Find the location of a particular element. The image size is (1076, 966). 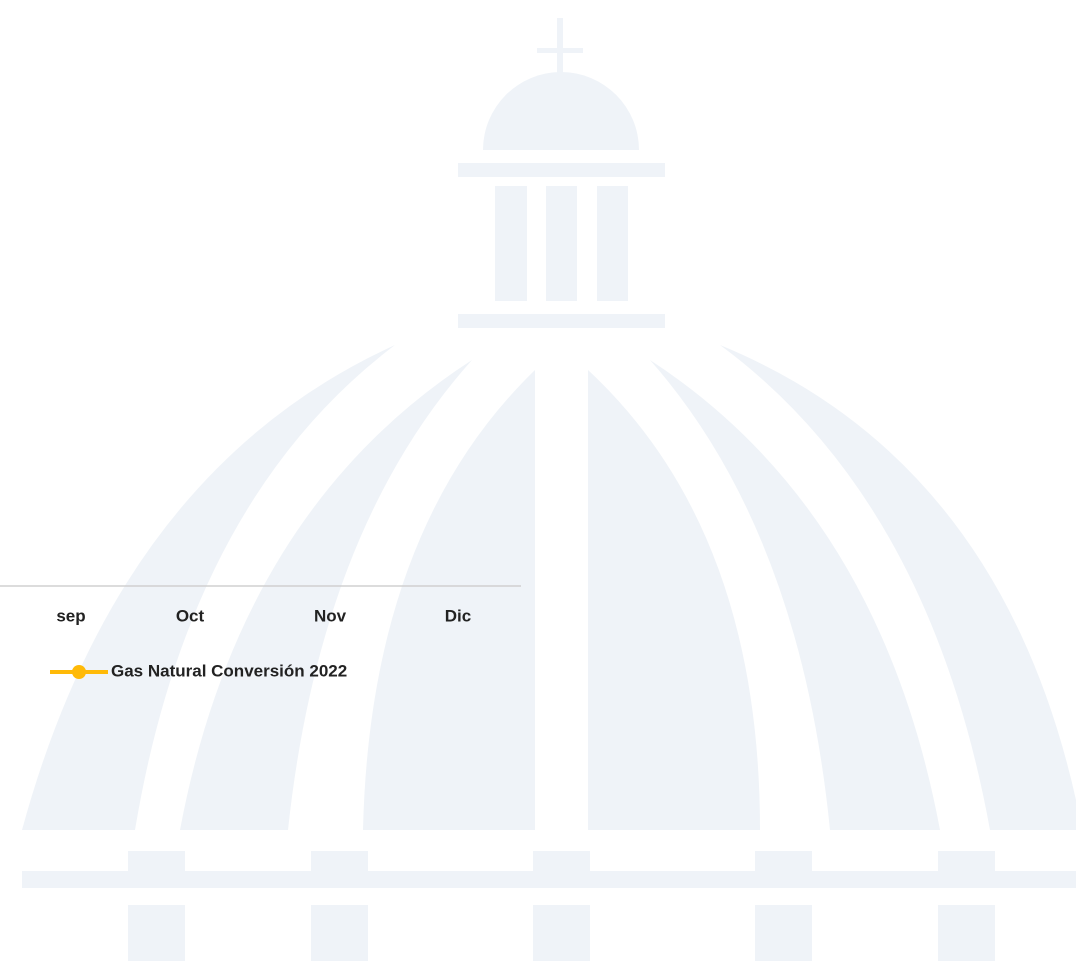

x-tick-label: Dic is located at coordinates (458, 615).